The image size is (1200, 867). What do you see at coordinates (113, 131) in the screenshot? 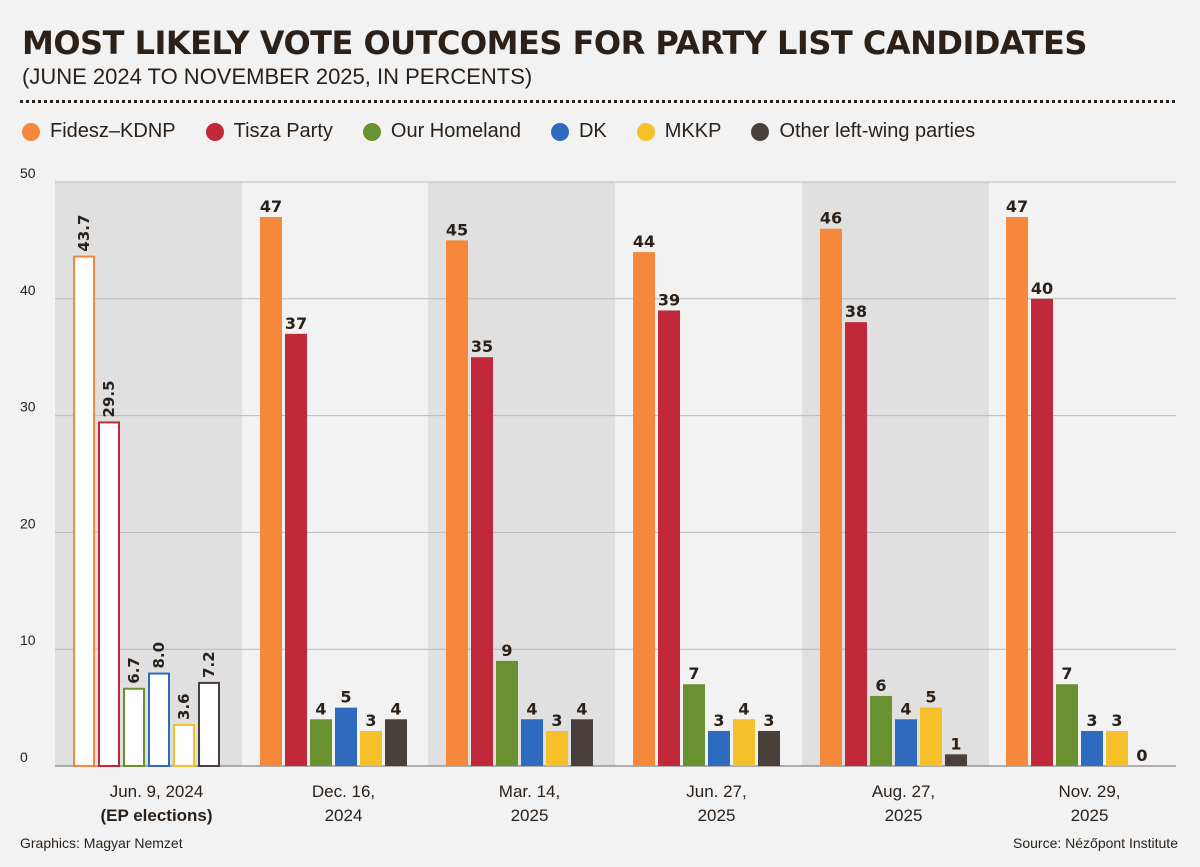
I see `legend-label-fidesz: Fidesz–KDNP` at bounding box center [113, 131].